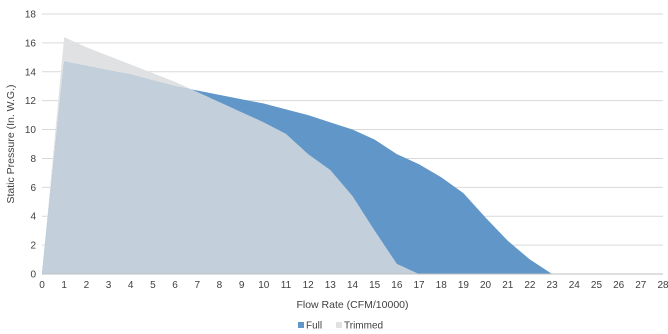 This screenshot has width=668, height=334. What do you see at coordinates (530, 285) in the screenshot?
I see `x-tick-label: 22` at bounding box center [530, 285].